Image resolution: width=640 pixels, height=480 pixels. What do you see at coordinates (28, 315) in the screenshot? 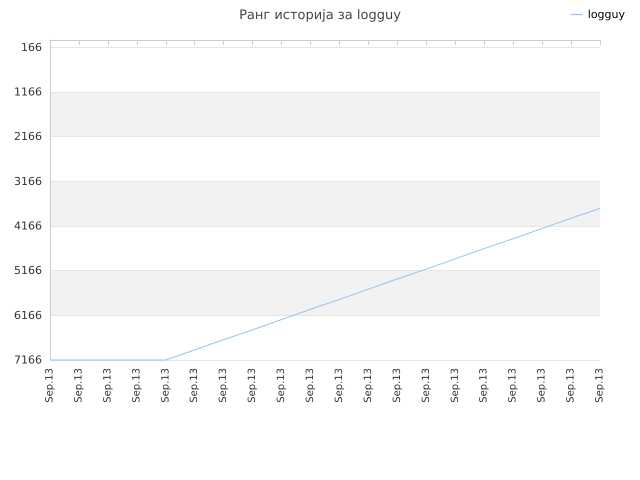
I see `y-tick-label: 6166` at bounding box center [28, 315].